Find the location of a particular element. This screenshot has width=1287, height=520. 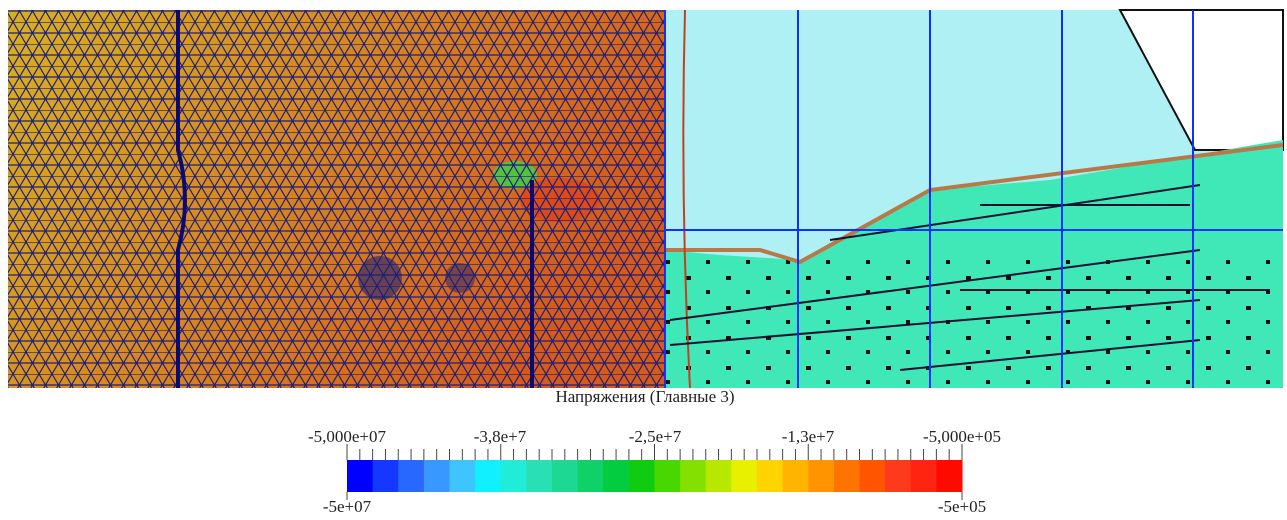

colorbar-label: -1,3e+7 is located at coordinates (808, 436).